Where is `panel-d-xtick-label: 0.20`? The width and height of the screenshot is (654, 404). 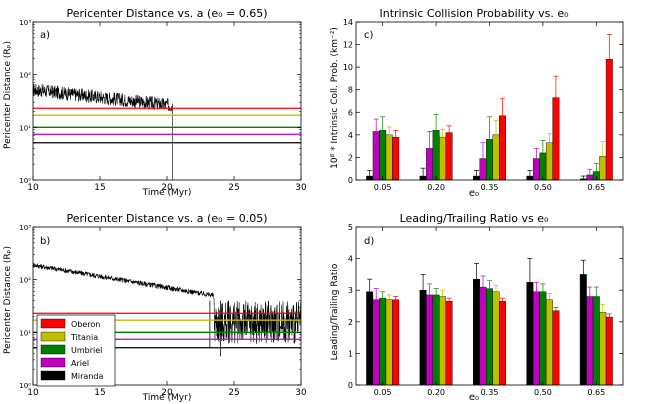 panel-d-xtick-label: 0.20 is located at coordinates (436, 392).